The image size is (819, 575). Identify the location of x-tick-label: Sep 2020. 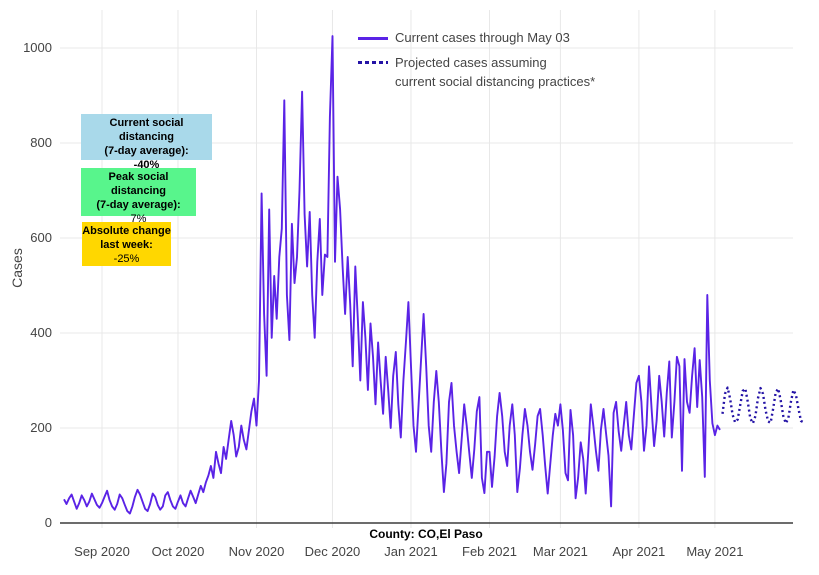
(102, 551).